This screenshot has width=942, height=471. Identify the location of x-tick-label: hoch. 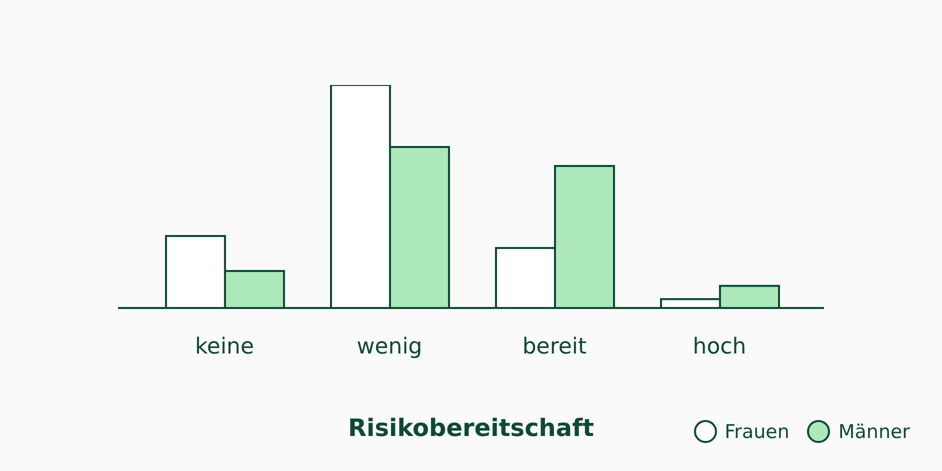
(719, 347).